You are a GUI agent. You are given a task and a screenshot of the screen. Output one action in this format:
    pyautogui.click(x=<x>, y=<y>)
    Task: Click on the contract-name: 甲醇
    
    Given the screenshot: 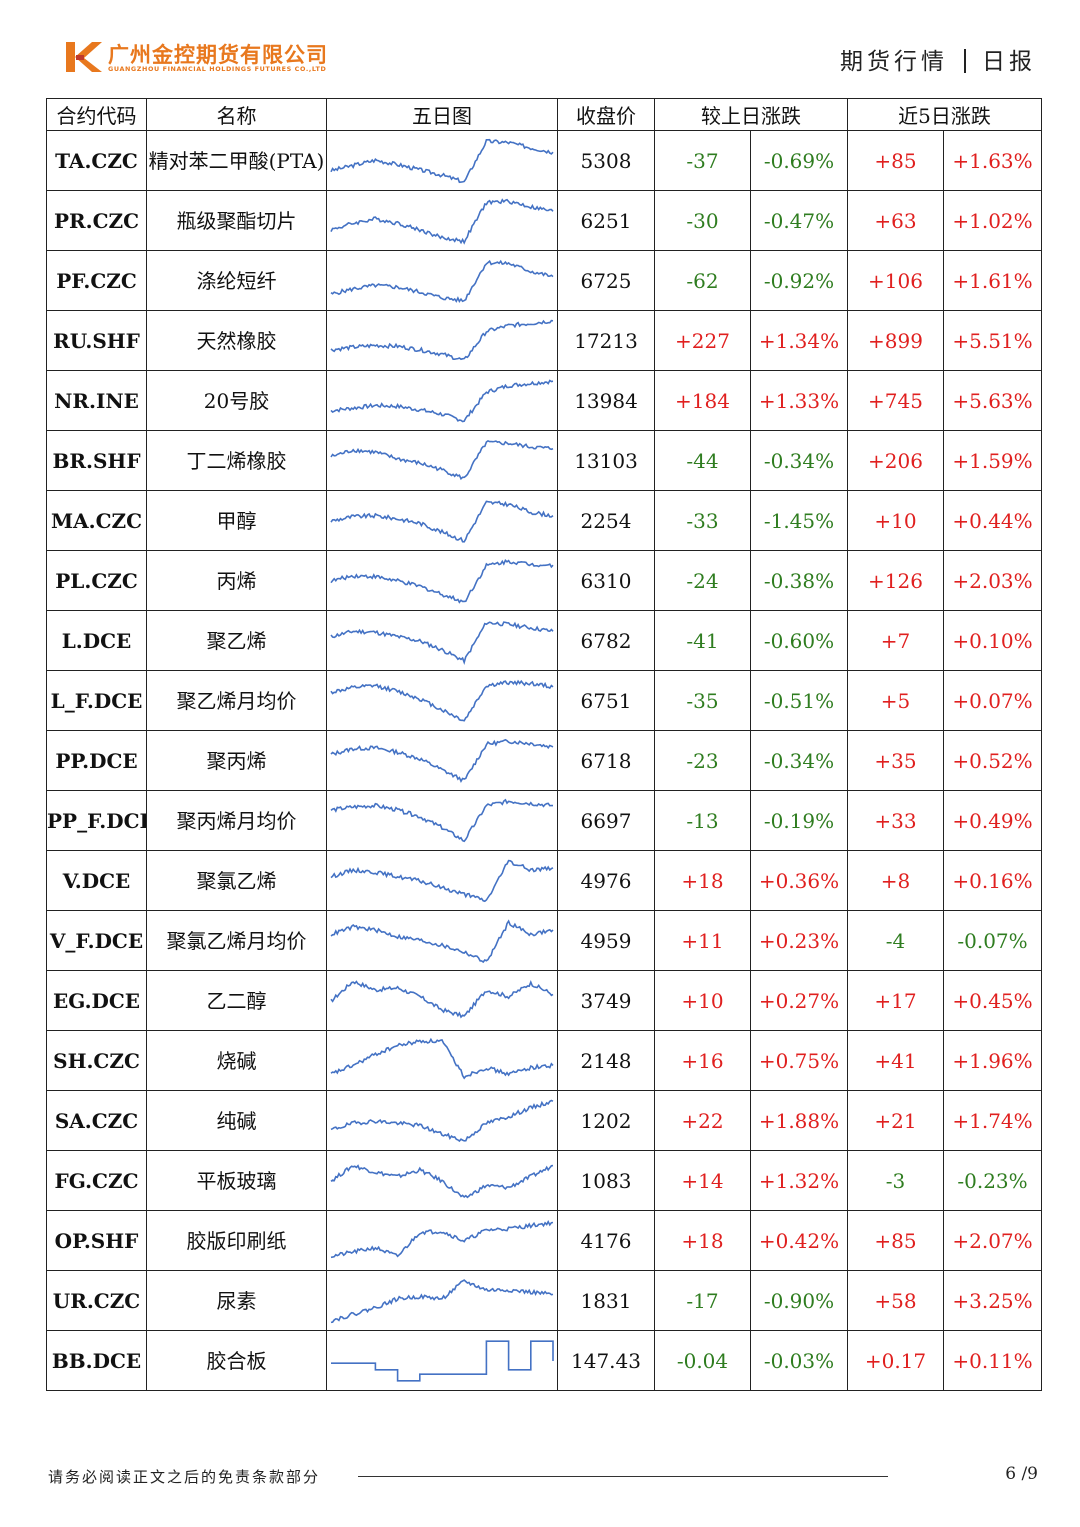 What is the action you would take?
    pyautogui.click(x=236, y=520)
    